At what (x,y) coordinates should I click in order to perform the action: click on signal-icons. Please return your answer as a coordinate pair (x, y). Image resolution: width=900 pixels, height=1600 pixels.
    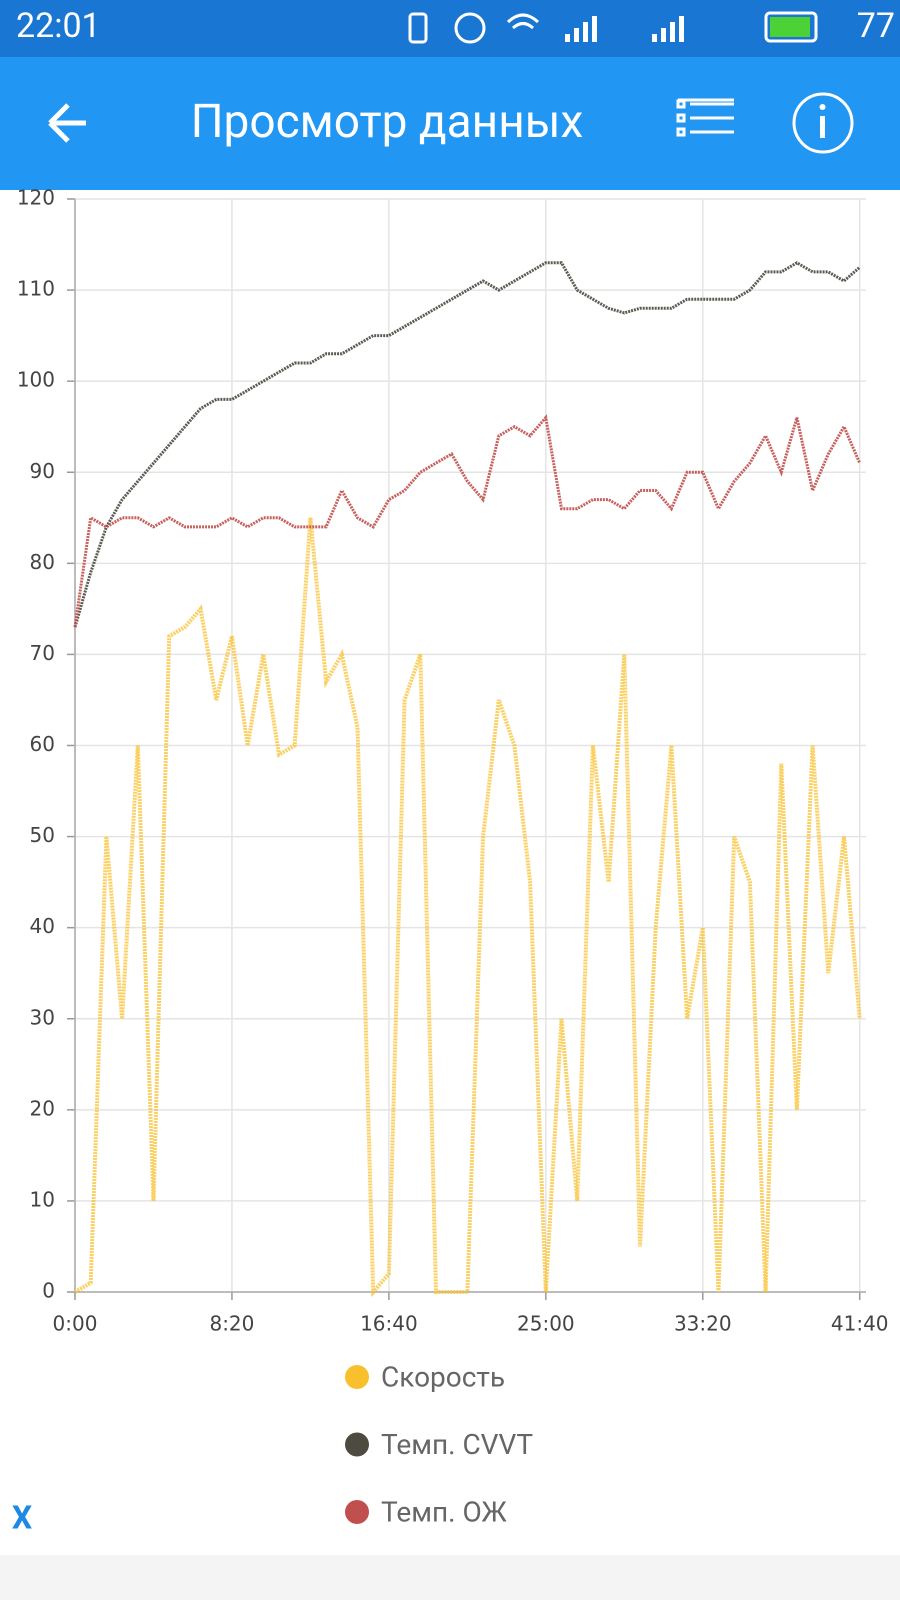
    Looking at the image, I should click on (624, 29).